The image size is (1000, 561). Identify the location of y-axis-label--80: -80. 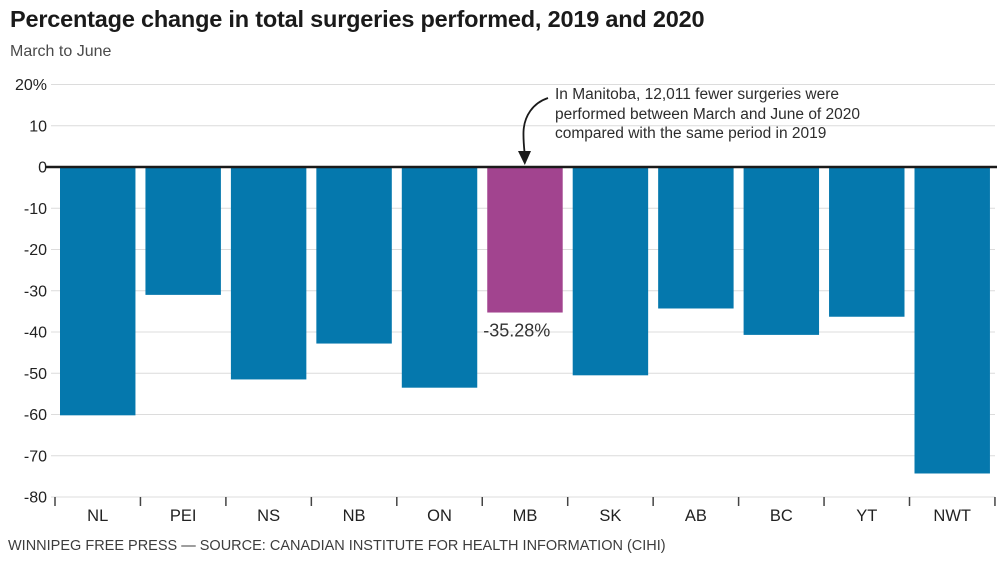
(35, 498).